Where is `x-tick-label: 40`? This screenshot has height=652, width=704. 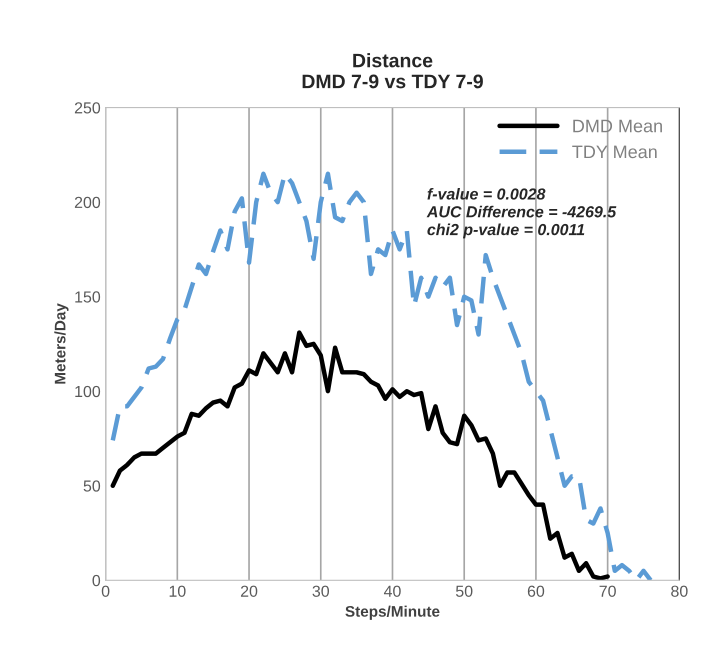
x-tick-label: 40 is located at coordinates (392, 591).